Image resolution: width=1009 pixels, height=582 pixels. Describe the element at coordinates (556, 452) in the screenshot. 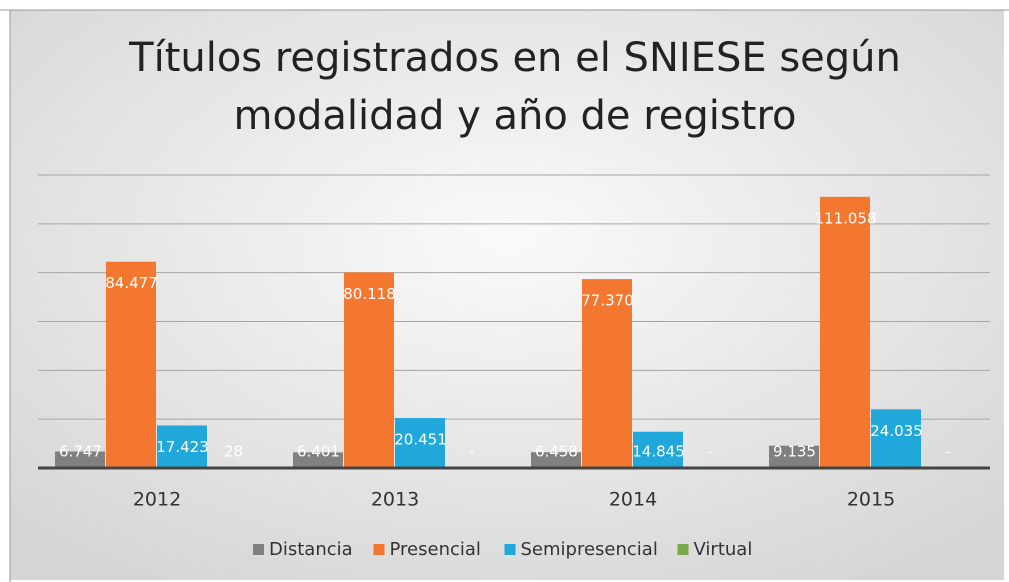

I see `data-label: 6.458` at that location.